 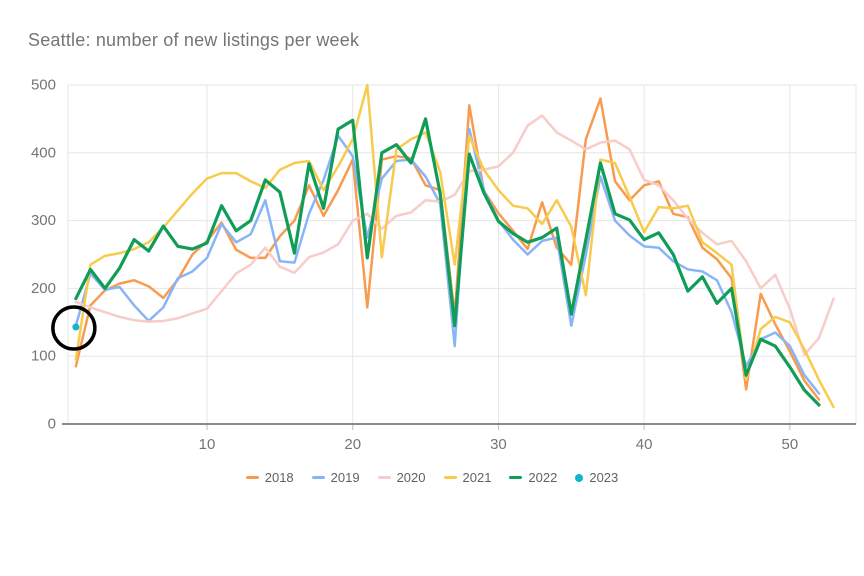 What do you see at coordinates (352, 444) in the screenshot?
I see `x-tick-label: 20` at bounding box center [352, 444].